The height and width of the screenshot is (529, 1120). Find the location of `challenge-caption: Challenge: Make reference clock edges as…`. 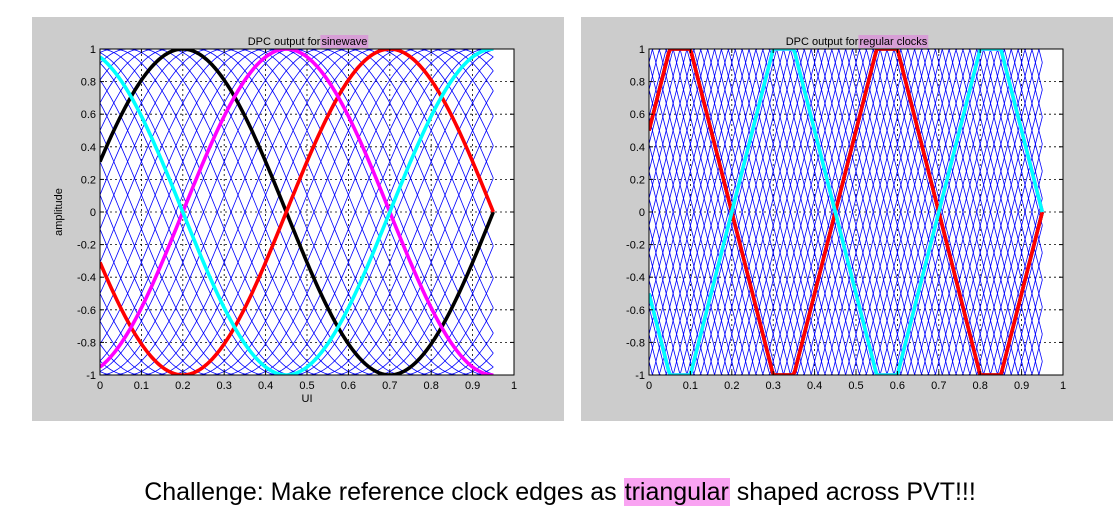

challenge-caption: Challenge: Make reference clock edges as… is located at coordinates (560, 492).